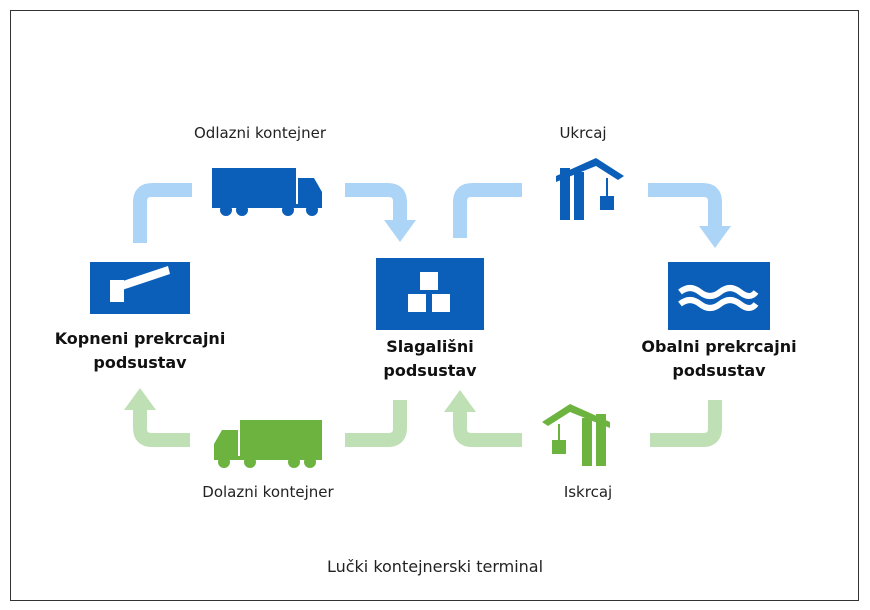  I want to click on outbound-arrows, so click(432, 215).